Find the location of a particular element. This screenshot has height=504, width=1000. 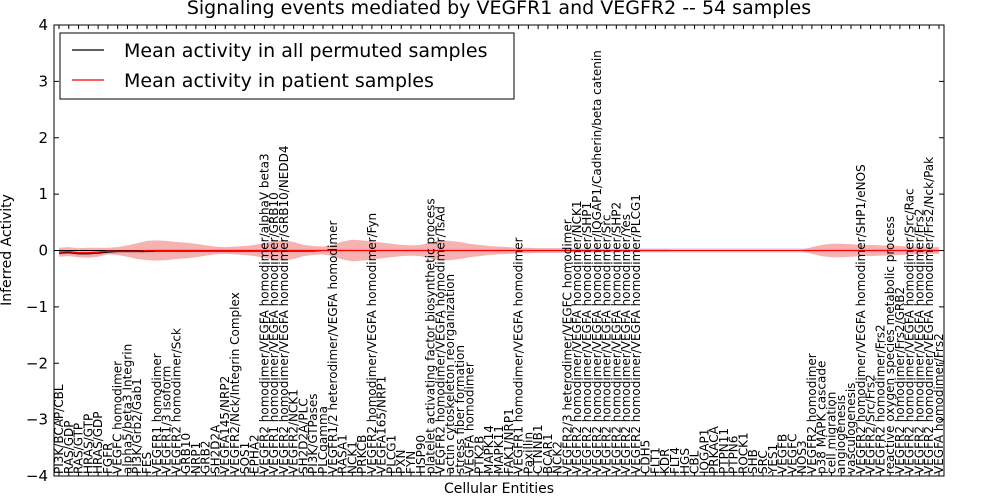

x-tick-label: CTNNB1 is located at coordinates (538, 449).